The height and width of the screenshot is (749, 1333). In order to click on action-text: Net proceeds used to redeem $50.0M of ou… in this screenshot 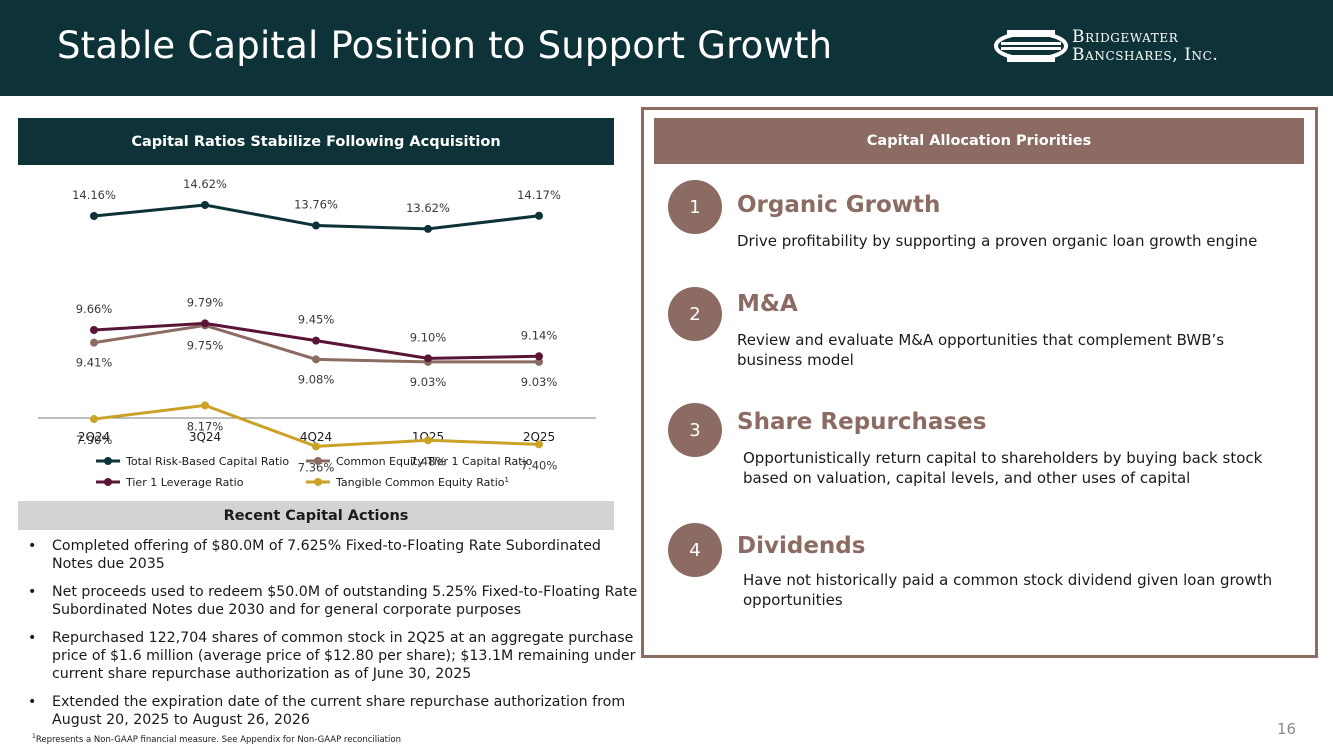, I will do `click(345, 601)`.